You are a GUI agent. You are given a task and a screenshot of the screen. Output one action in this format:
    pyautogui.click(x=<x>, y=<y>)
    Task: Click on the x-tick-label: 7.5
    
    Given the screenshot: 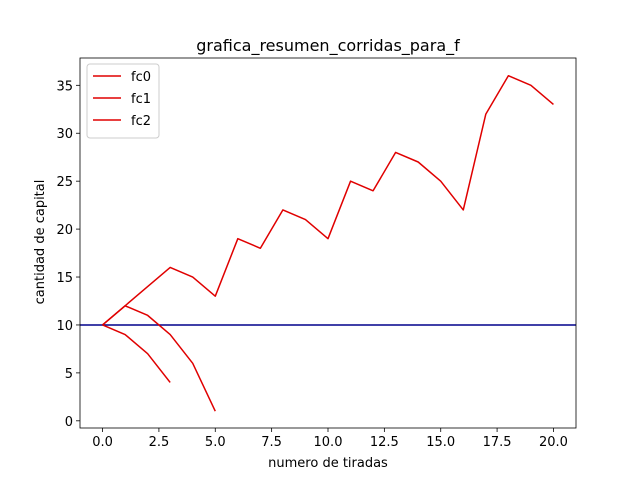 What is the action you would take?
    pyautogui.click(x=271, y=442)
    